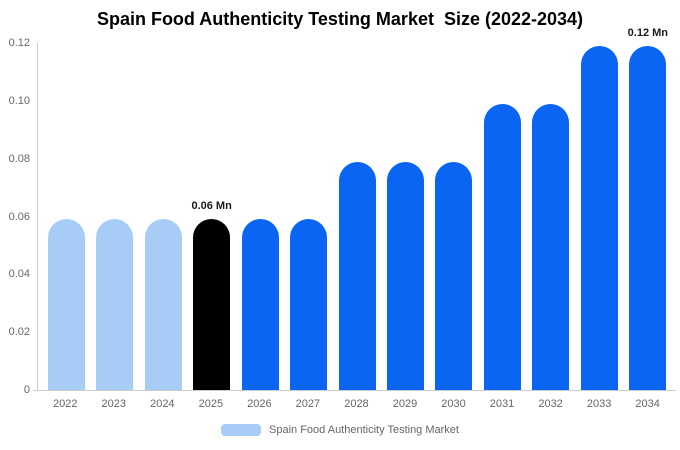 This screenshot has width=680, height=450. Describe the element at coordinates (309, 304) in the screenshot. I see `bar-2027` at that location.